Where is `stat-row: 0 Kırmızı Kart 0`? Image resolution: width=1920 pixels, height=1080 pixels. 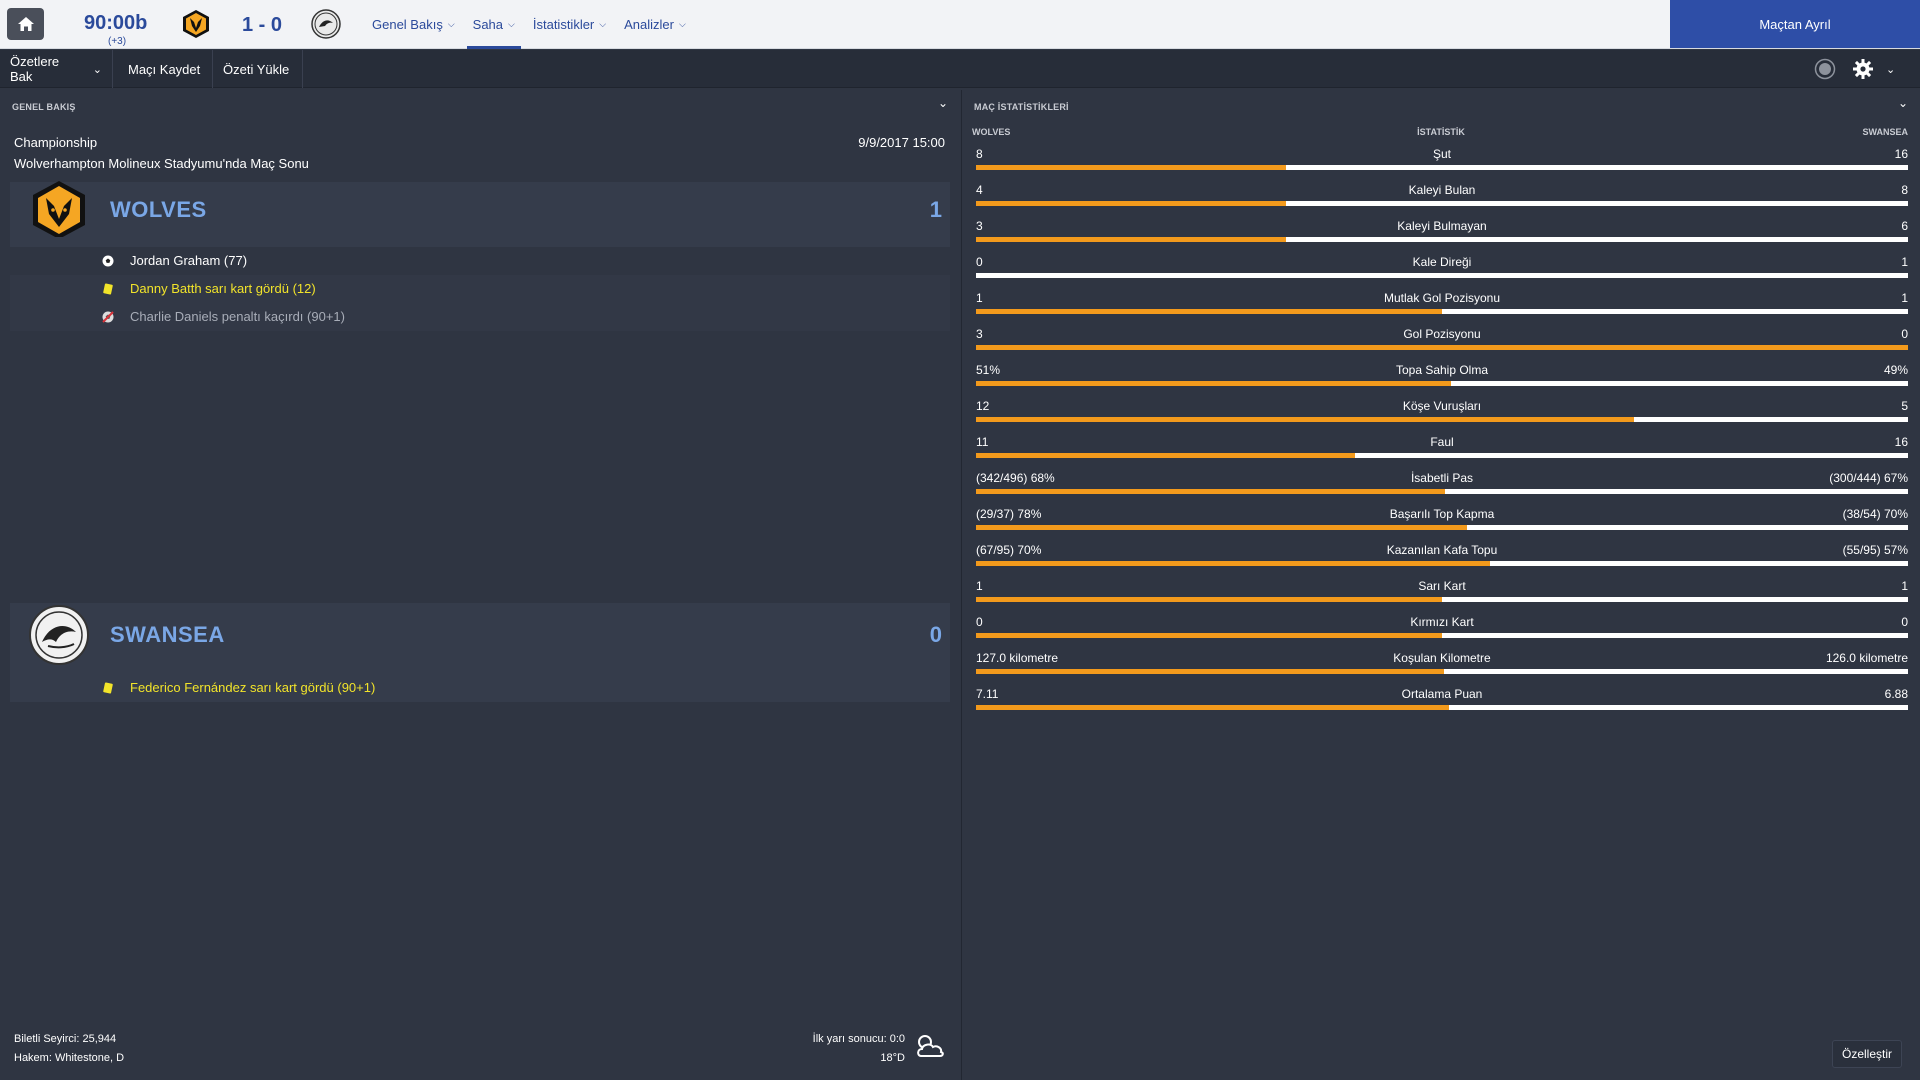 stat-row: 0 Kırmızı Kart 0 is located at coordinates (1442, 629).